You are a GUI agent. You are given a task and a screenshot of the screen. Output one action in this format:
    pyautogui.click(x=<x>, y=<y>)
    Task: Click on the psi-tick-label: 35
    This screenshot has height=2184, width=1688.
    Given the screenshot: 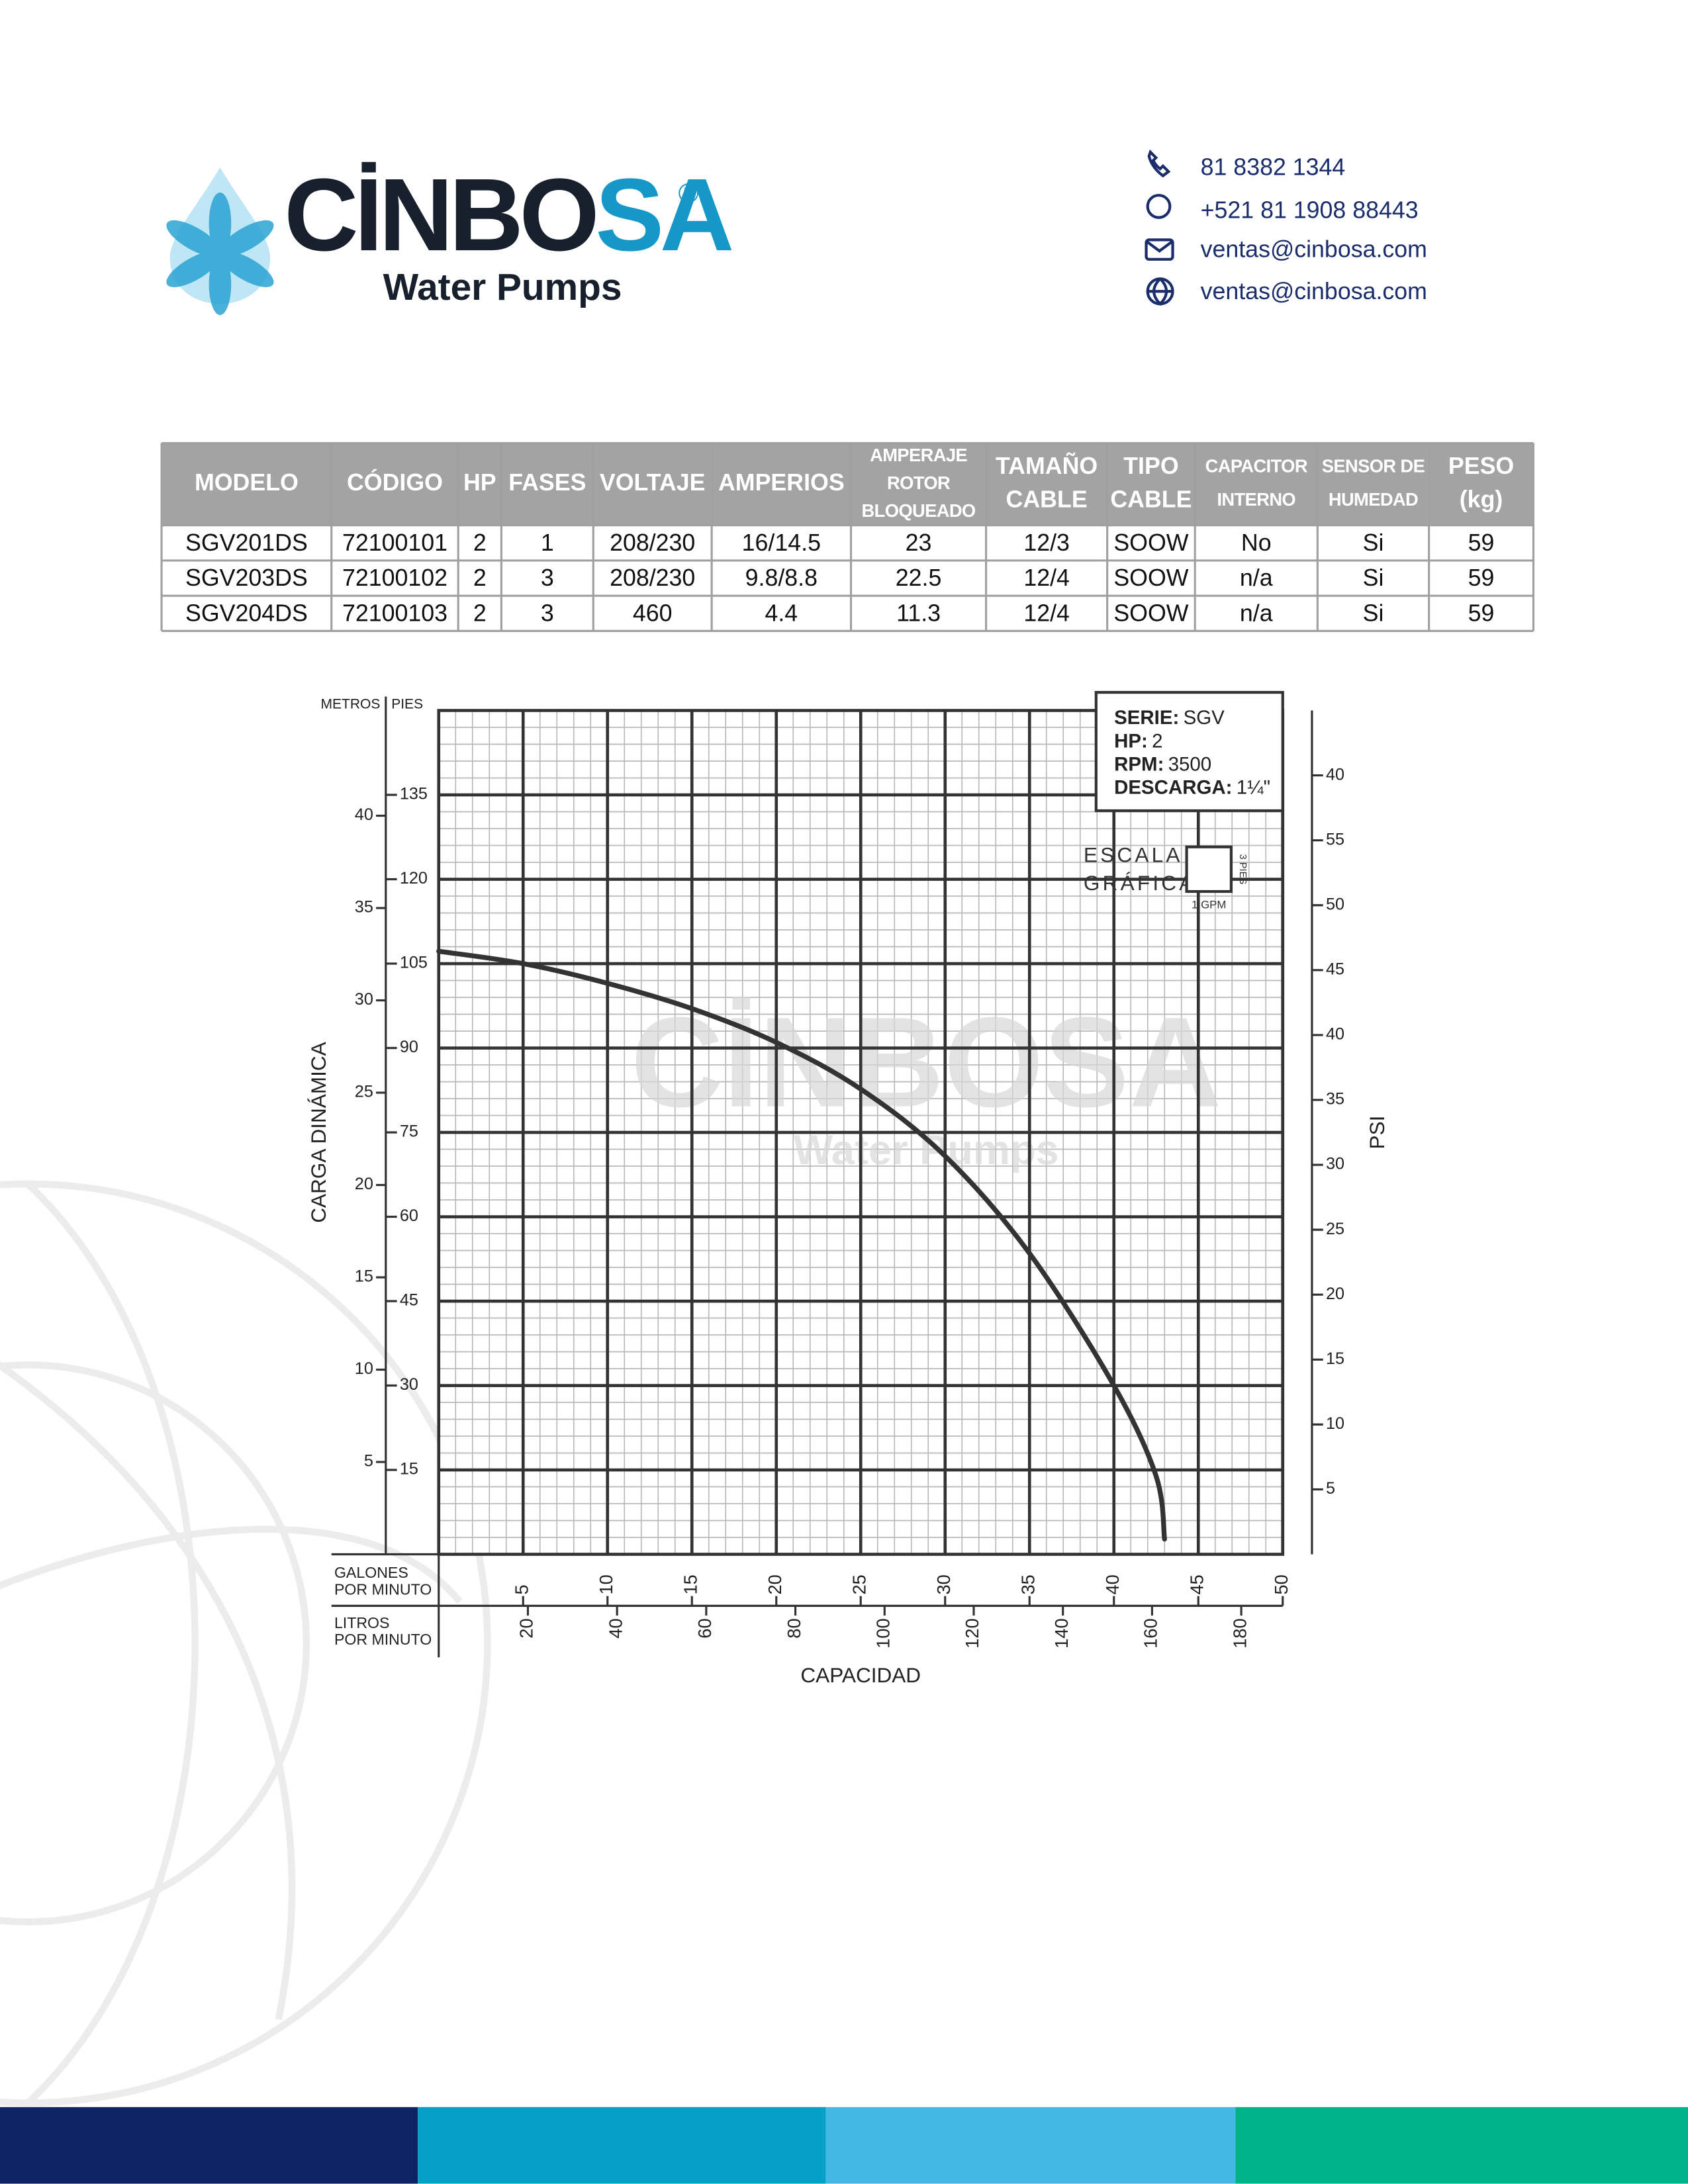 What is the action you would take?
    pyautogui.click(x=1335, y=1099)
    